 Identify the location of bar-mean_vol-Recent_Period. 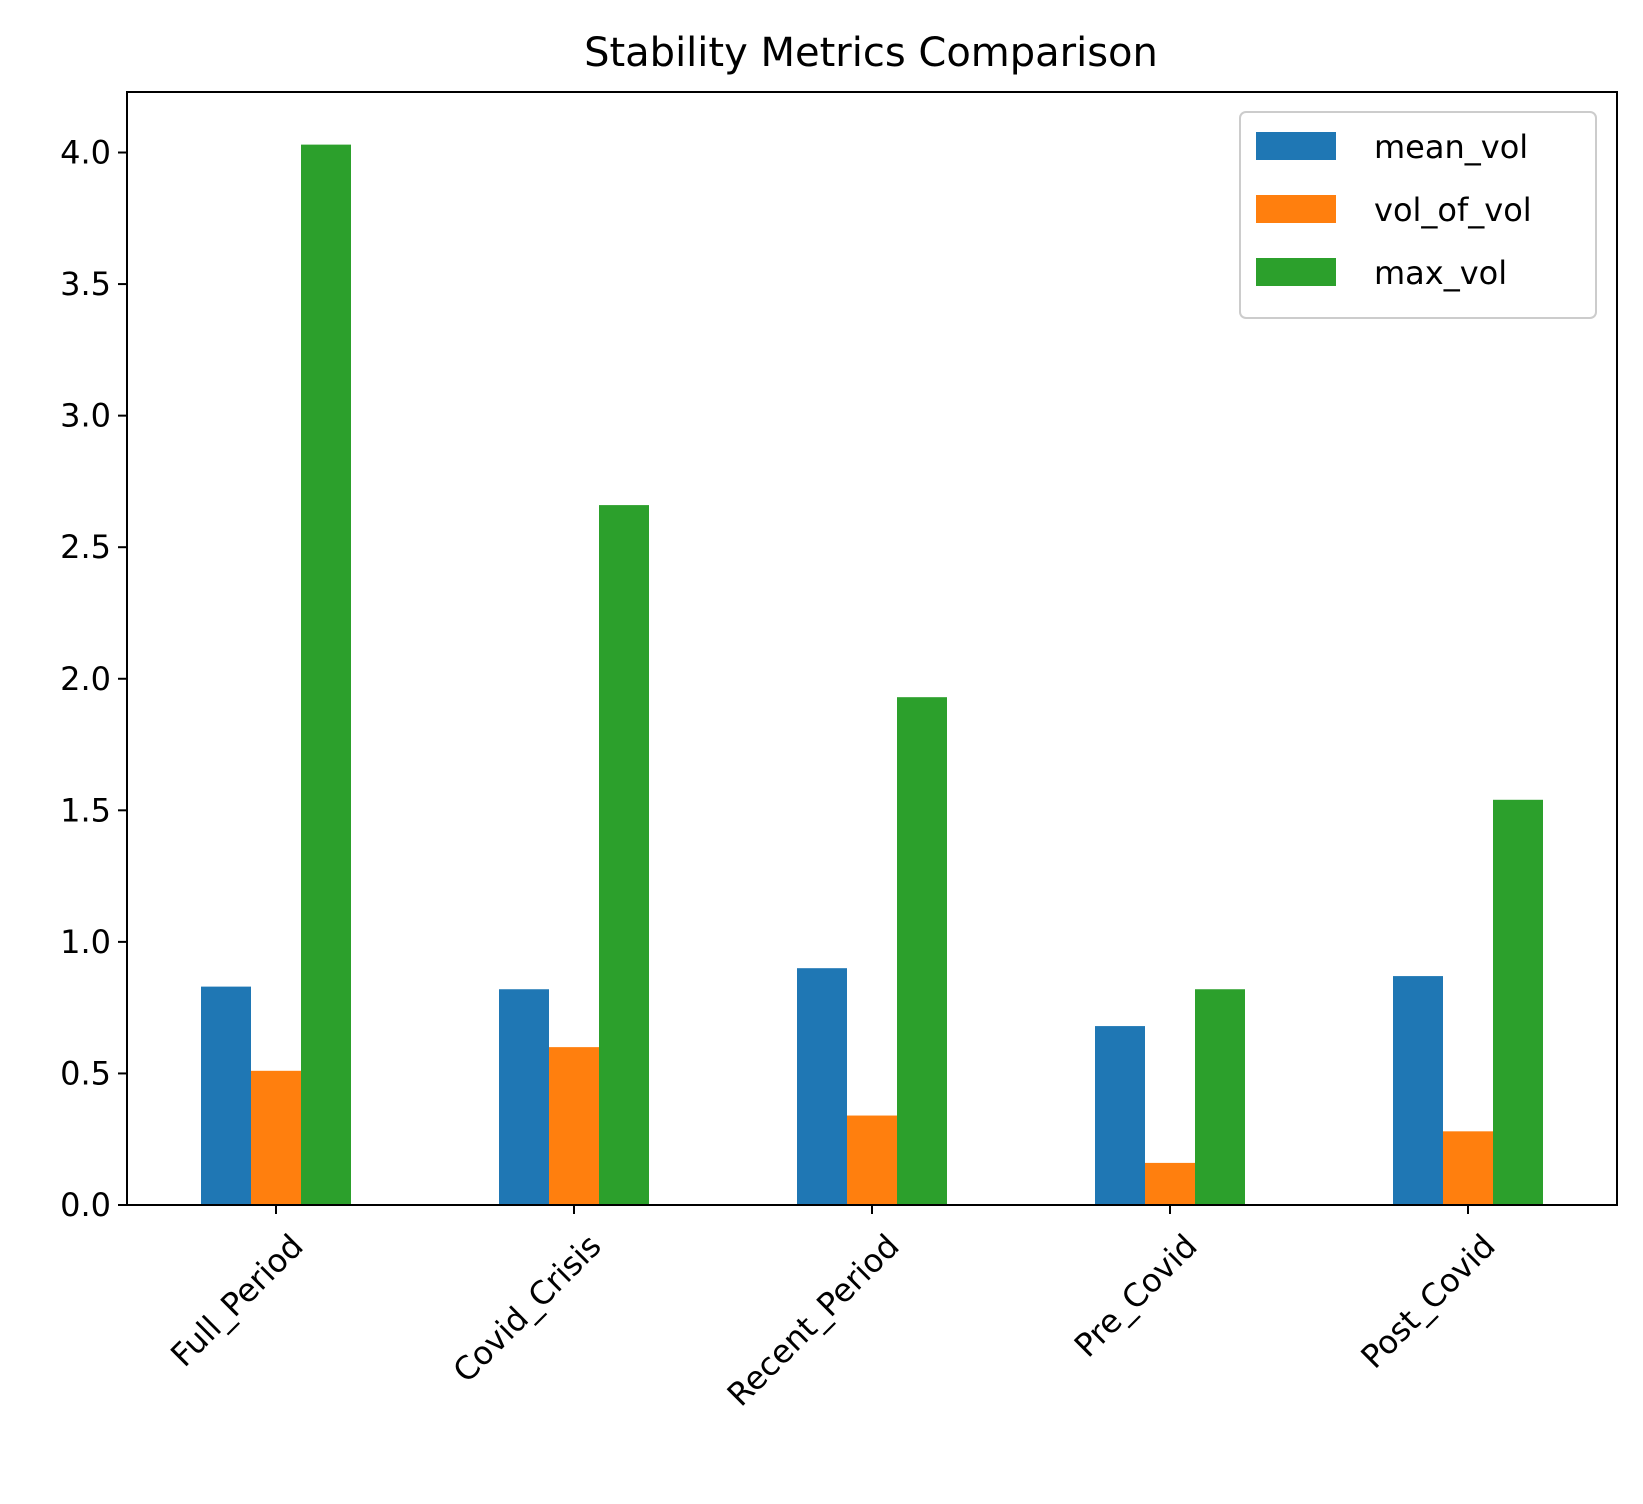
(822, 1086).